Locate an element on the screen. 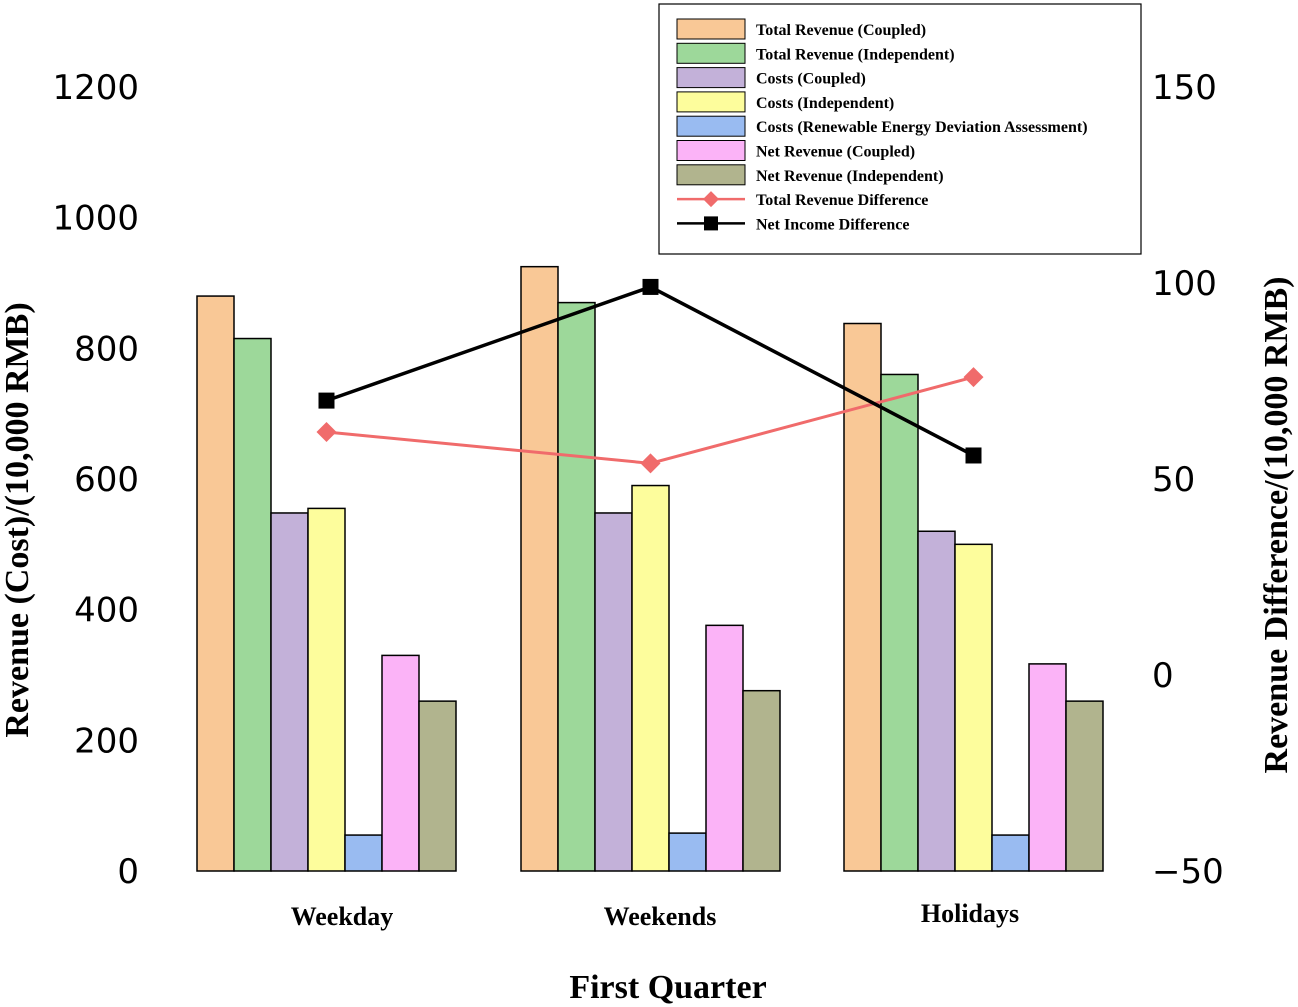  legend-swatch-total-revenue-coupled is located at coordinates (711, 29).